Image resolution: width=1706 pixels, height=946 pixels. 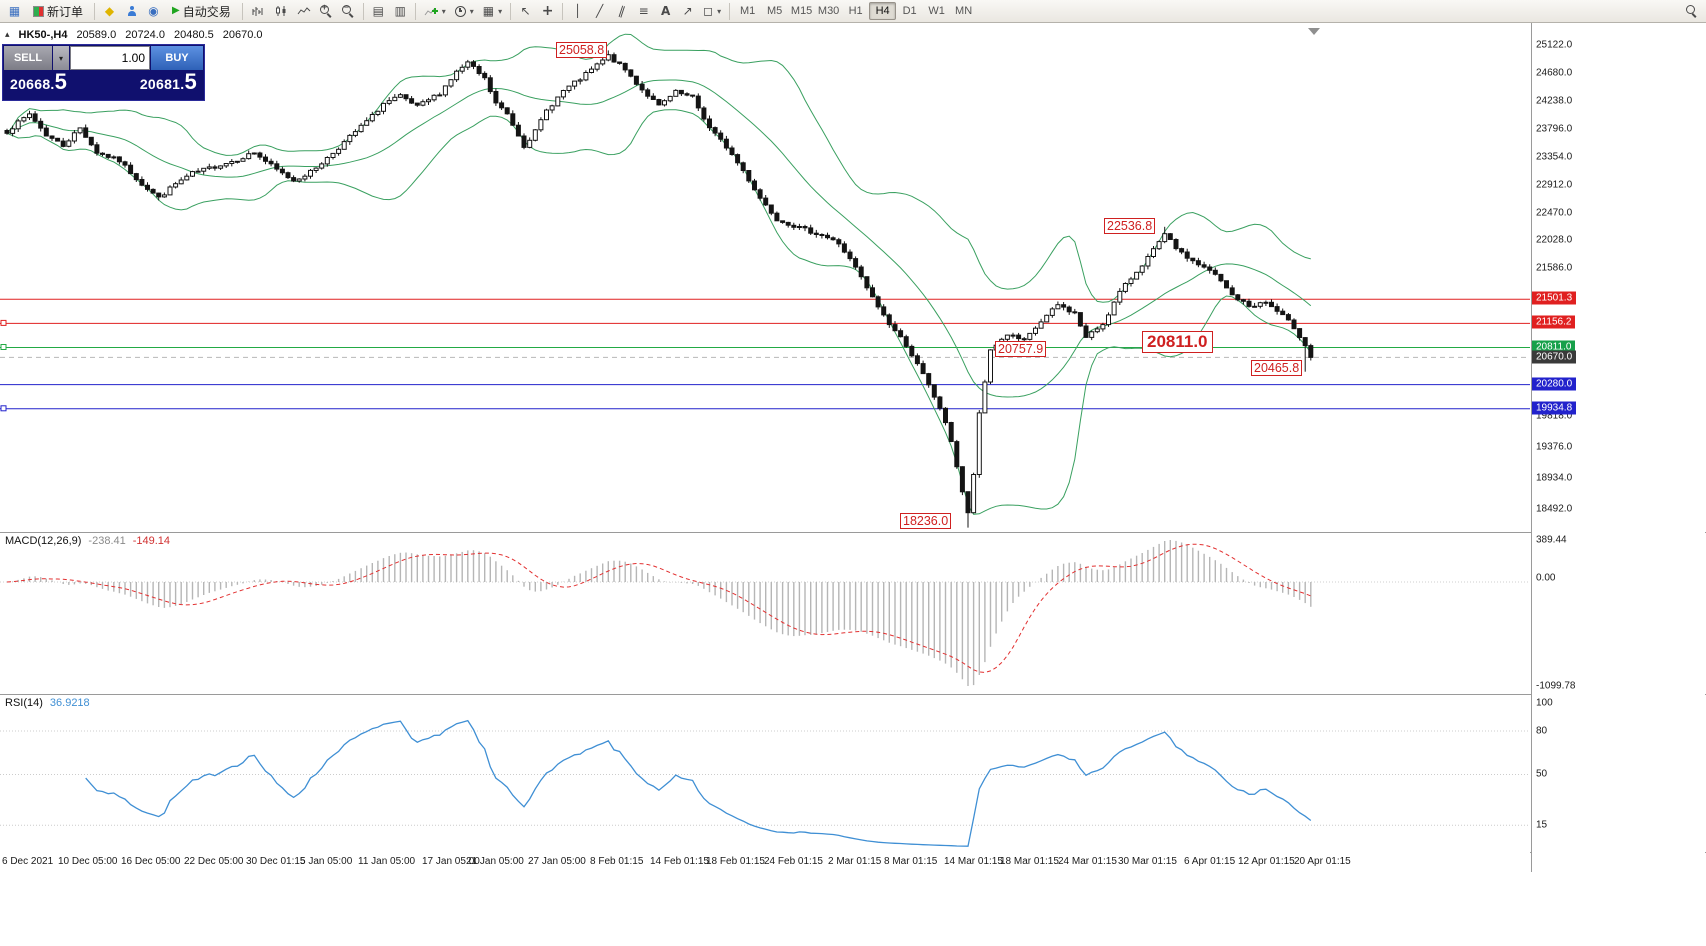 What do you see at coordinates (495, 861) in the screenshot?
I see `time-label: 21 Jan 05:00` at bounding box center [495, 861].